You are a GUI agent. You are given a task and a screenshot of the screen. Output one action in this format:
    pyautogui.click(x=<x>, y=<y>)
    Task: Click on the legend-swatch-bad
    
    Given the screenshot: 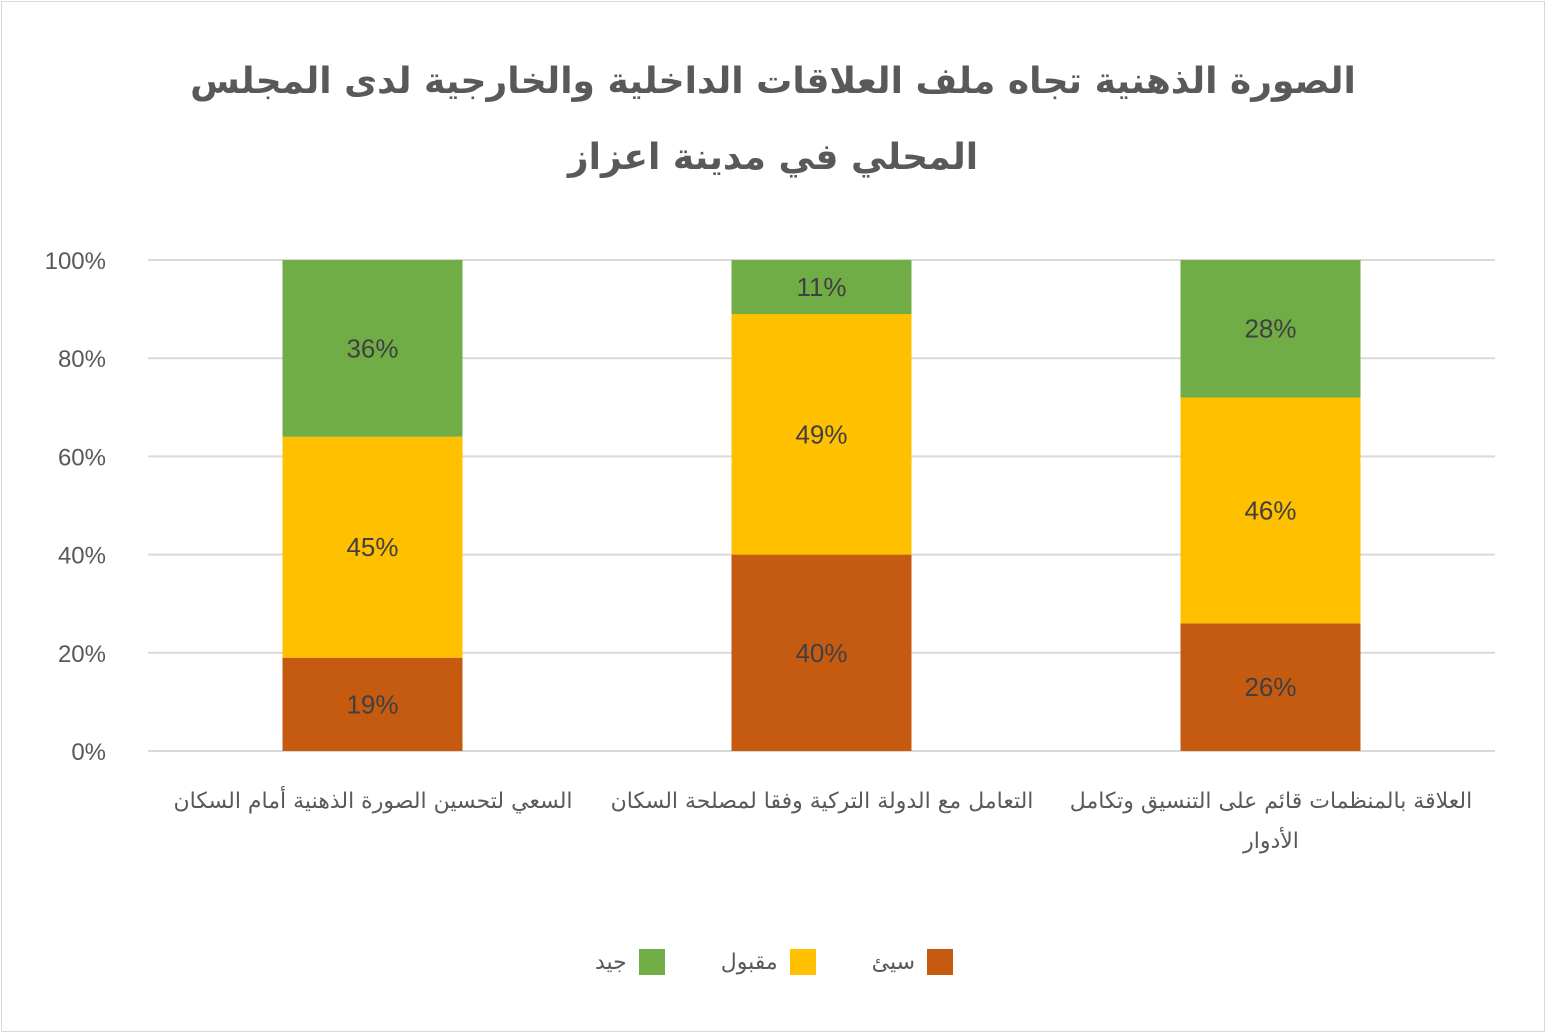 What is the action you would take?
    pyautogui.click(x=940, y=962)
    